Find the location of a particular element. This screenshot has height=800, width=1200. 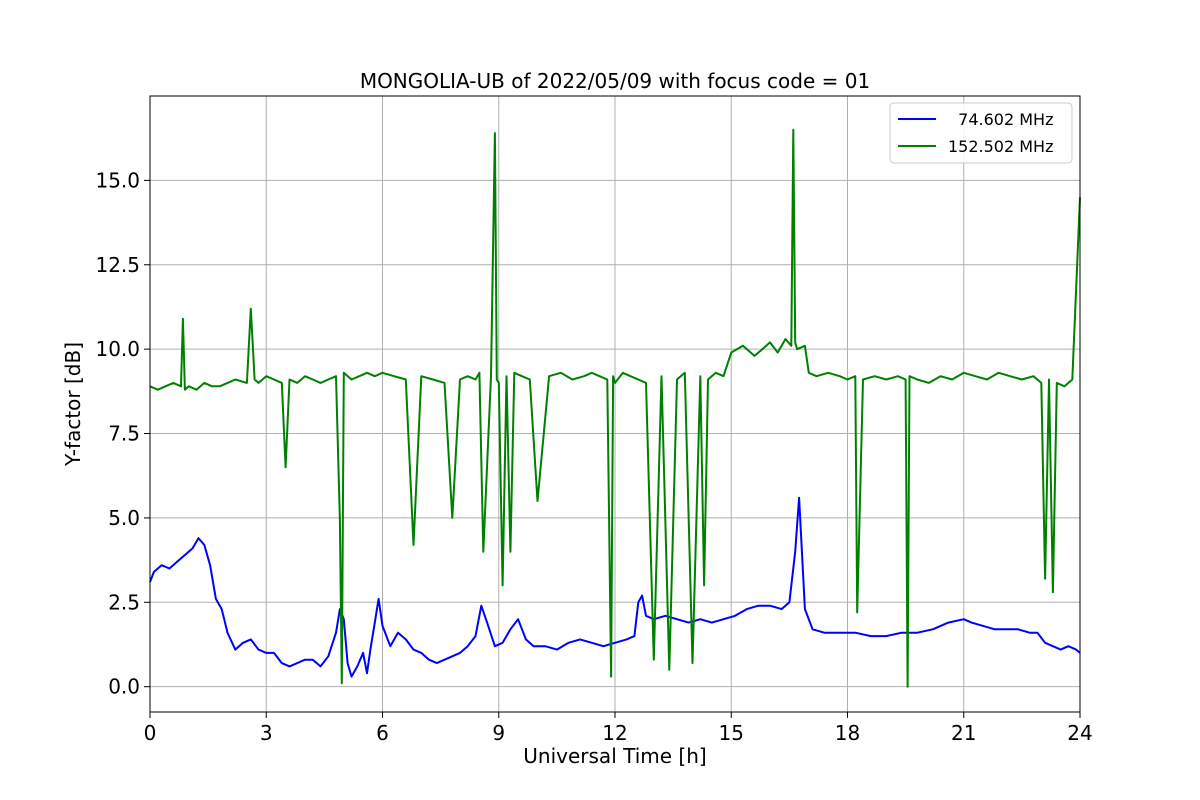

x-tick-label: 0 is located at coordinates (150, 733).